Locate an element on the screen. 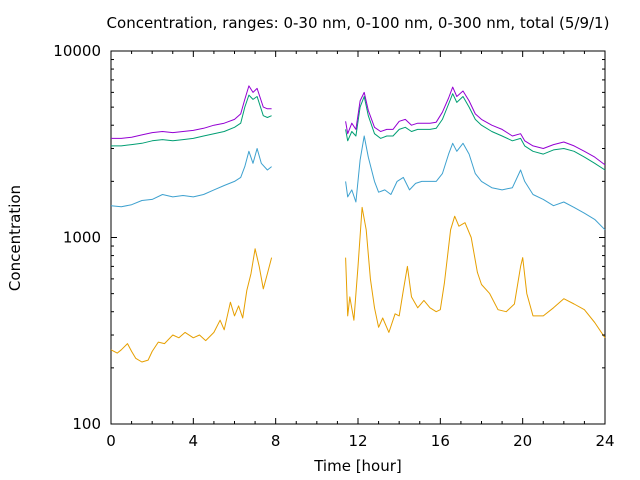 This screenshot has width=640, height=480. x-tick-label: 20 is located at coordinates (522, 441).